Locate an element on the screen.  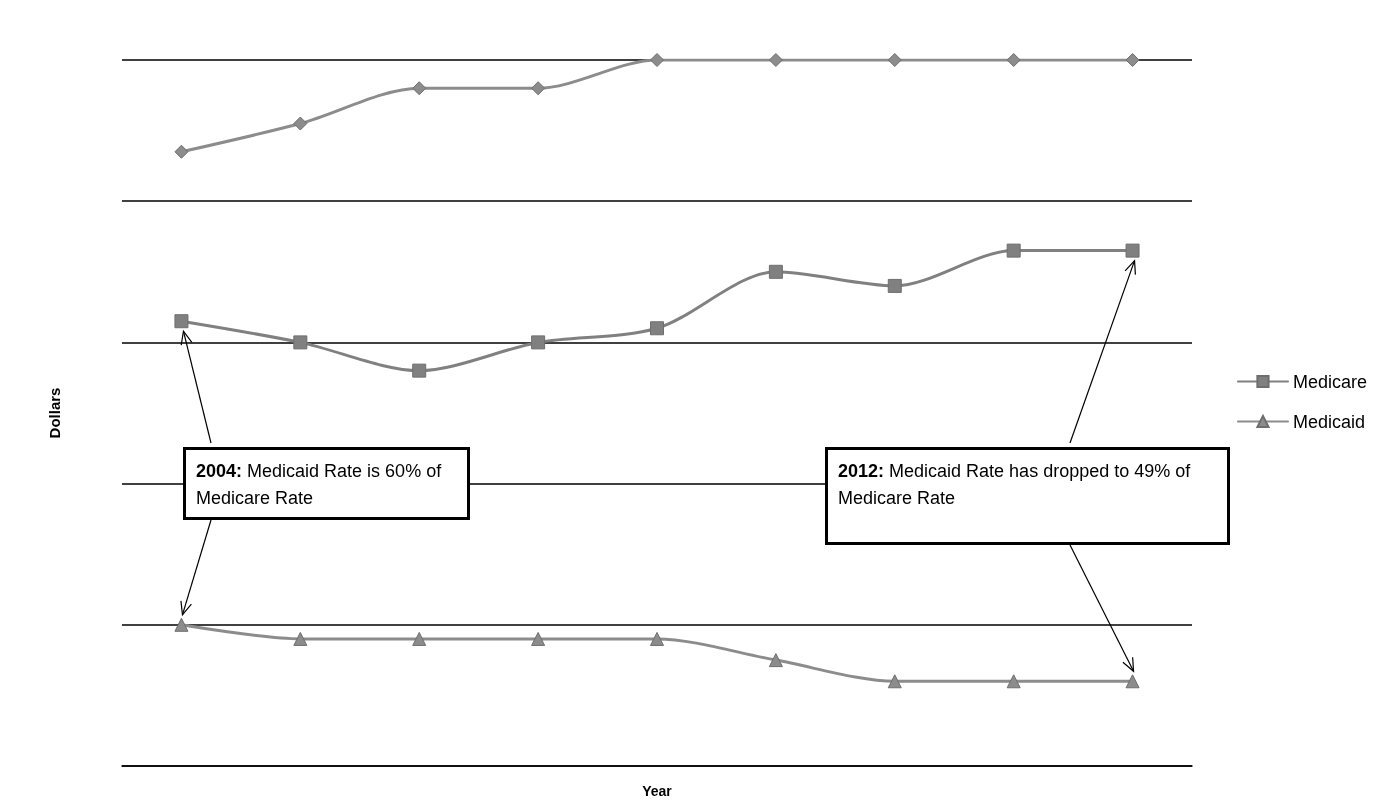
y-axis-title: Dollars is located at coordinates (54, 413).